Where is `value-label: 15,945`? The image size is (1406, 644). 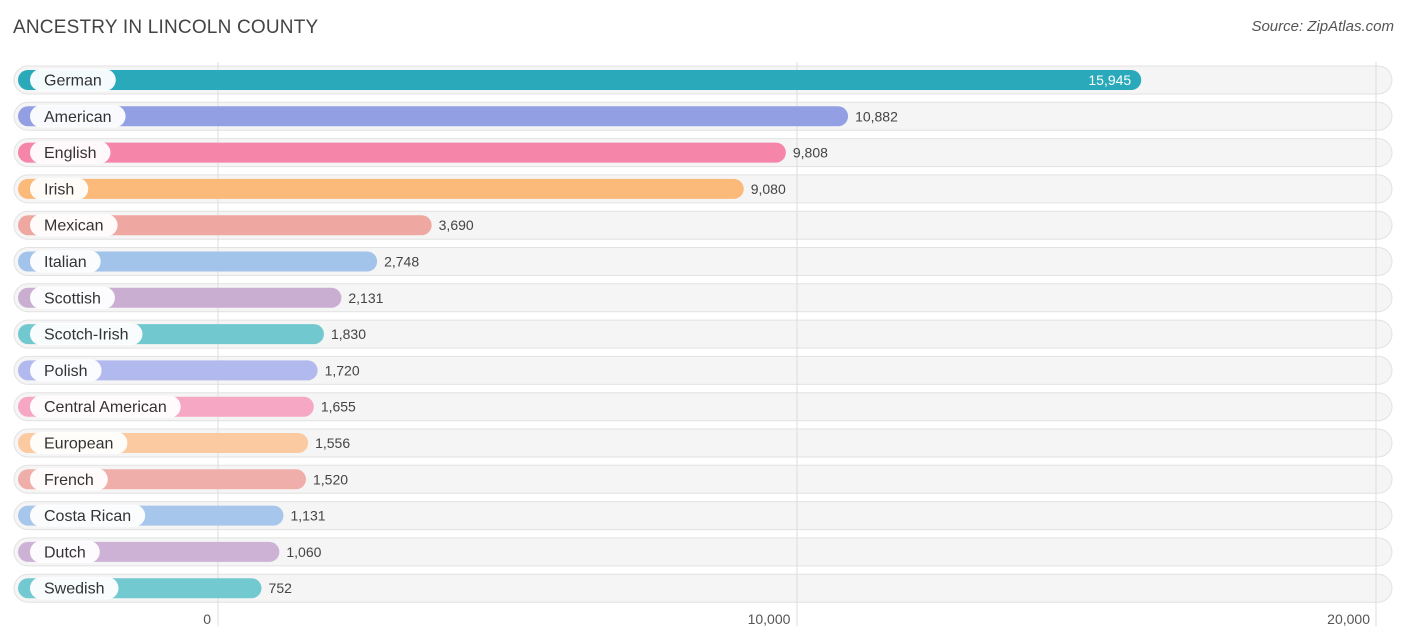 value-label: 15,945 is located at coordinates (1109, 80).